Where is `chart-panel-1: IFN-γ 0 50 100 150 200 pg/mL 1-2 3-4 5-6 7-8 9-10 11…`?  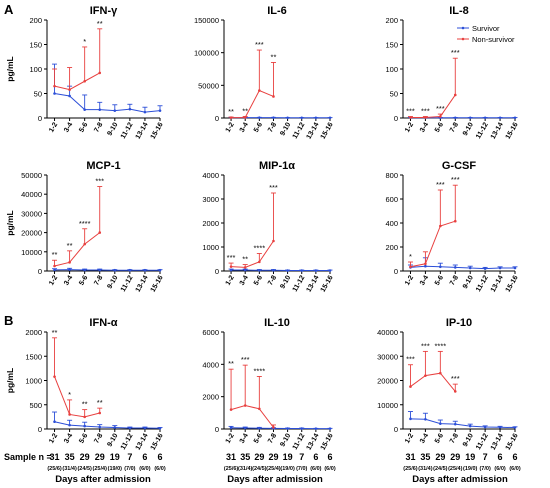 chart-panel-1: IFN-γ 0 50 100 150 200 pg/mL 1-2 3-4 5-6 7-8 9-10 11… is located at coordinates (85, 73).